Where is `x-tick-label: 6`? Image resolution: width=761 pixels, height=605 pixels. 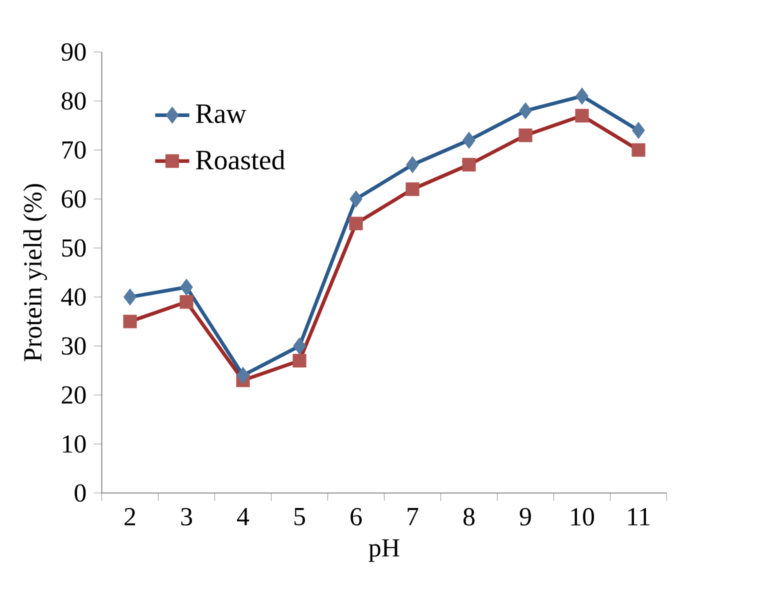 x-tick-label: 6 is located at coordinates (356, 517).